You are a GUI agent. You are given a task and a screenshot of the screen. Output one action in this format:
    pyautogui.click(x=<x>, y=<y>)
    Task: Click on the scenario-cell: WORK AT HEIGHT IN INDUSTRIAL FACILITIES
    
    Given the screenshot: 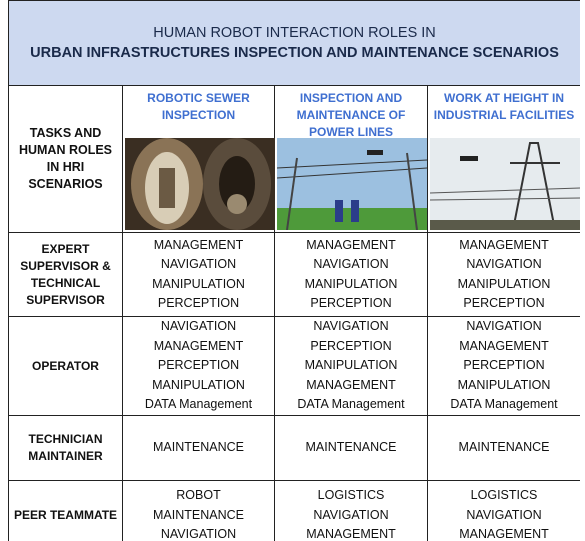 What is the action you would take?
    pyautogui.click(x=503, y=159)
    